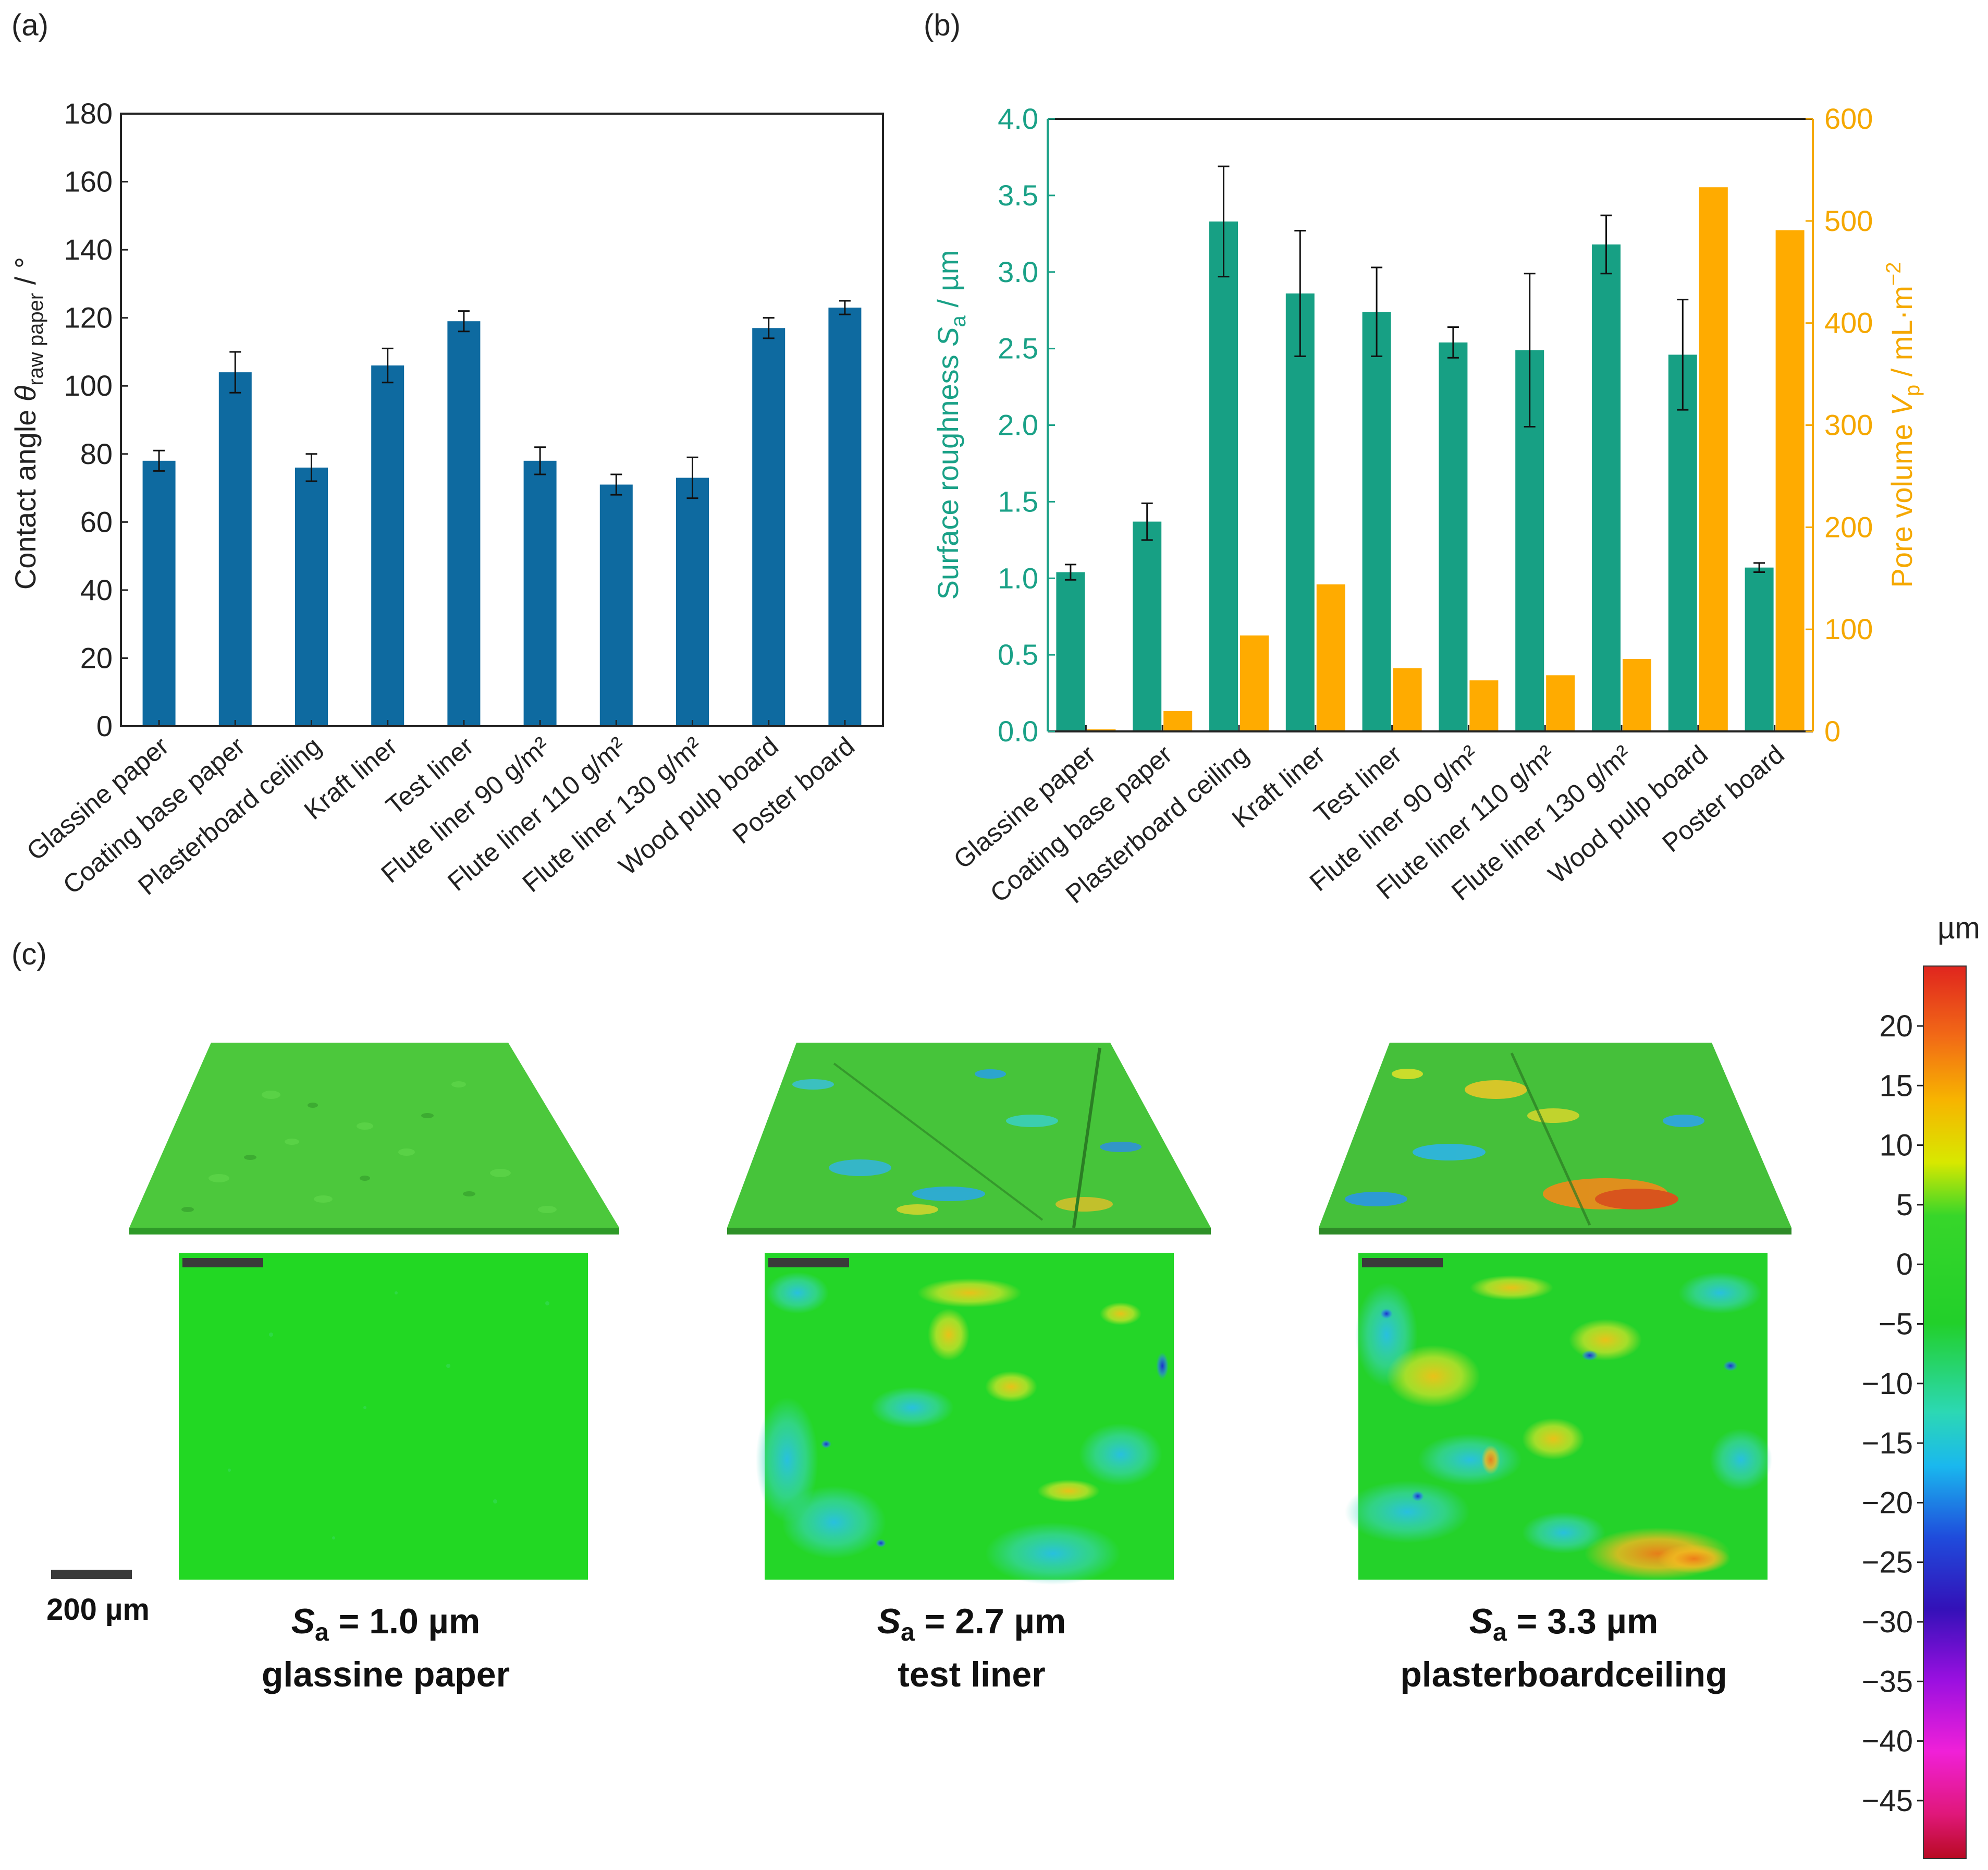 The image size is (1988, 1870). I want to click on caption-plasterboard-sa: Sa = 3.3 µm, so click(1564, 1624).